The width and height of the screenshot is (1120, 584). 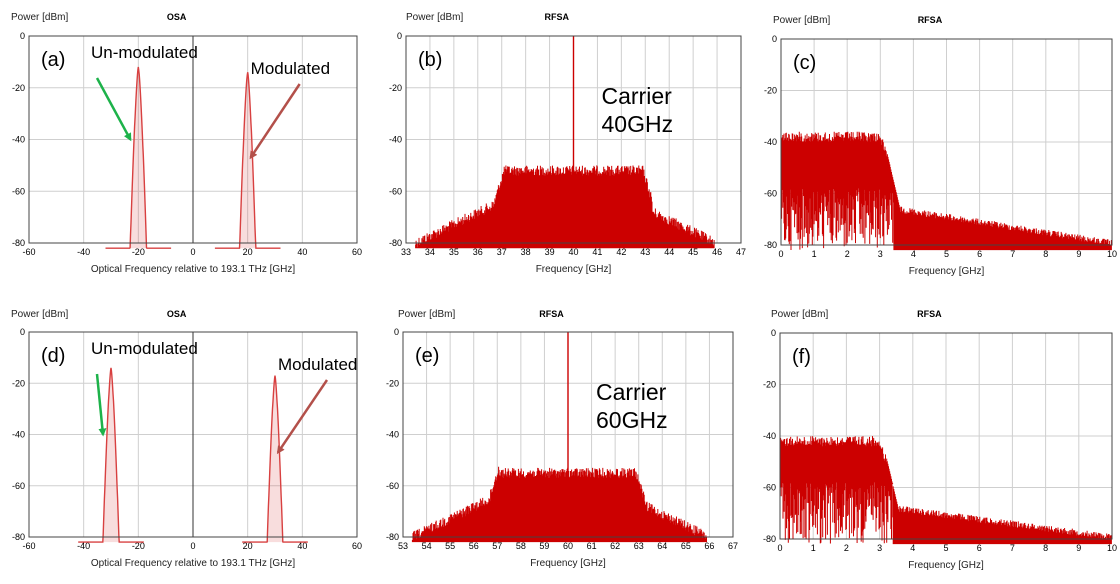 What do you see at coordinates (615, 546) in the screenshot?
I see `x-tick-label: 62` at bounding box center [615, 546].